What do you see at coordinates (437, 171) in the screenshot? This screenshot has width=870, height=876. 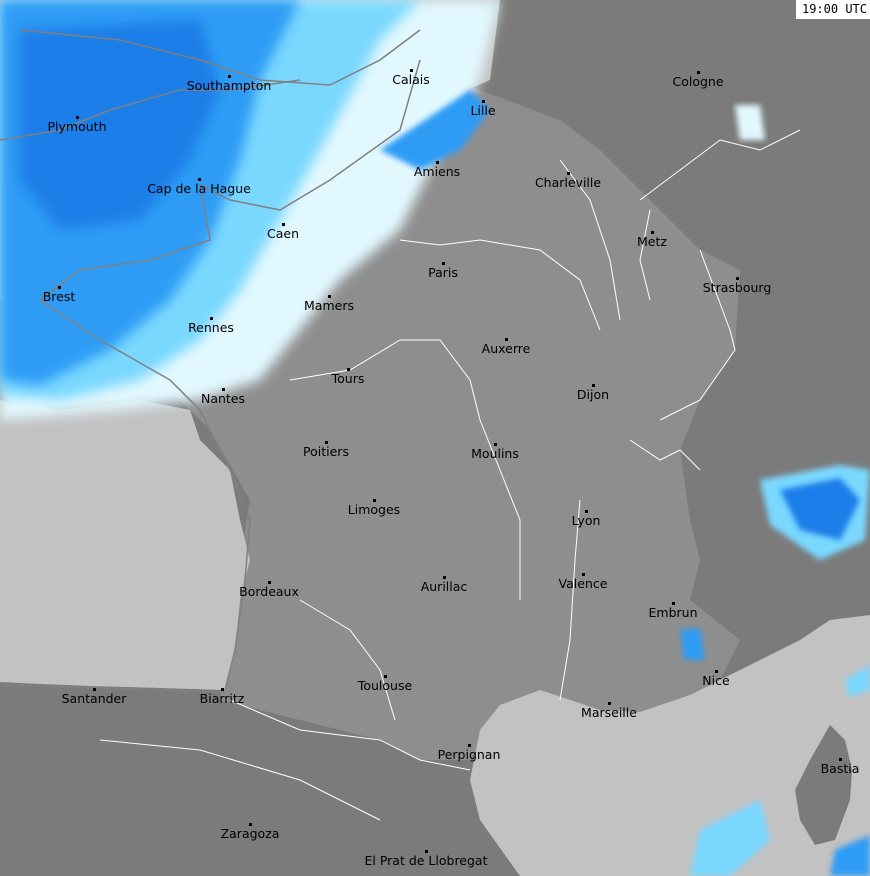 I see `city-label: Amiens` at bounding box center [437, 171].